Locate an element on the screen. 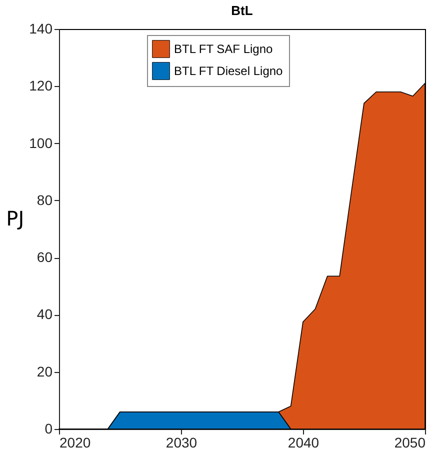 The width and height of the screenshot is (447, 454). x-tick-label: 2040 is located at coordinates (304, 442).